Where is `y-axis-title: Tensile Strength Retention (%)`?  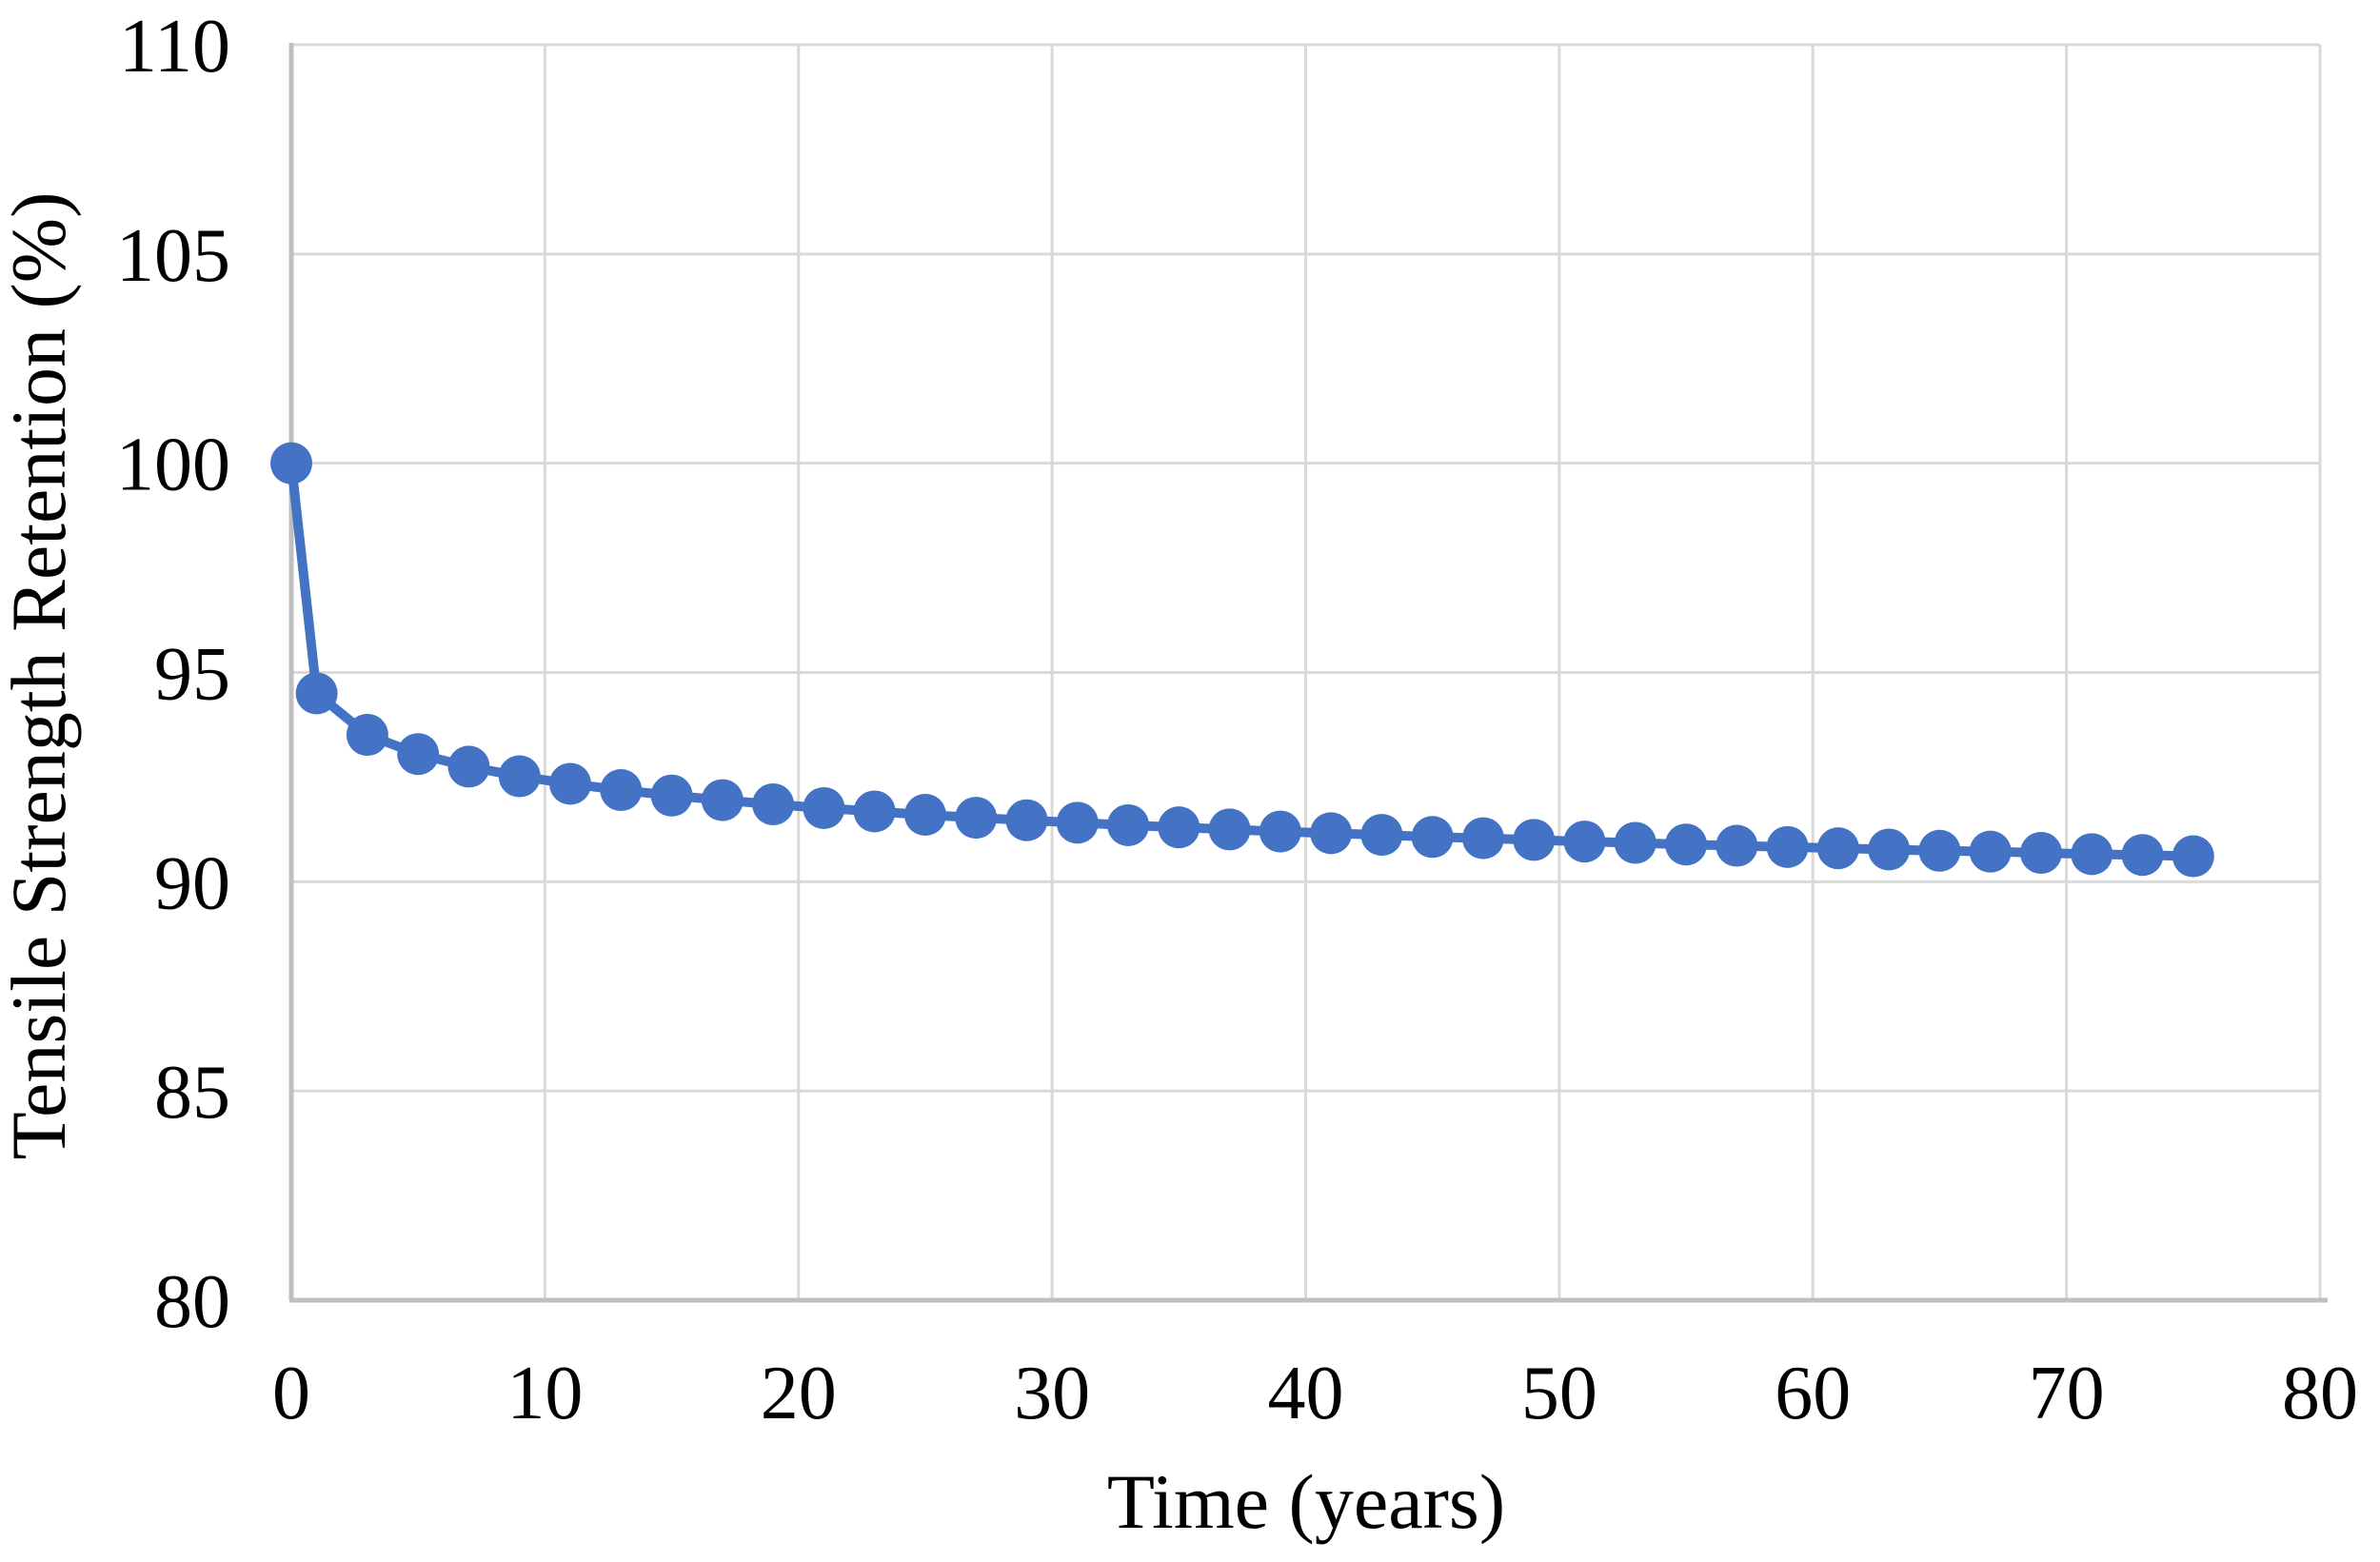 y-axis-title: Tensile Strength Retention (%) is located at coordinates (41, 676).